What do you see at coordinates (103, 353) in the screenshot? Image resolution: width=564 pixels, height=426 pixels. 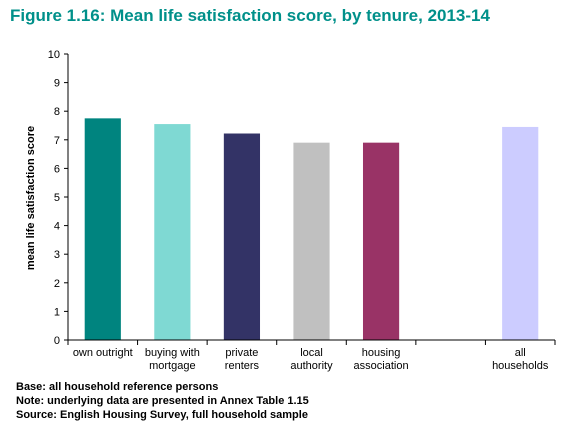 I see `x-tick-label: own outright` at bounding box center [103, 353].